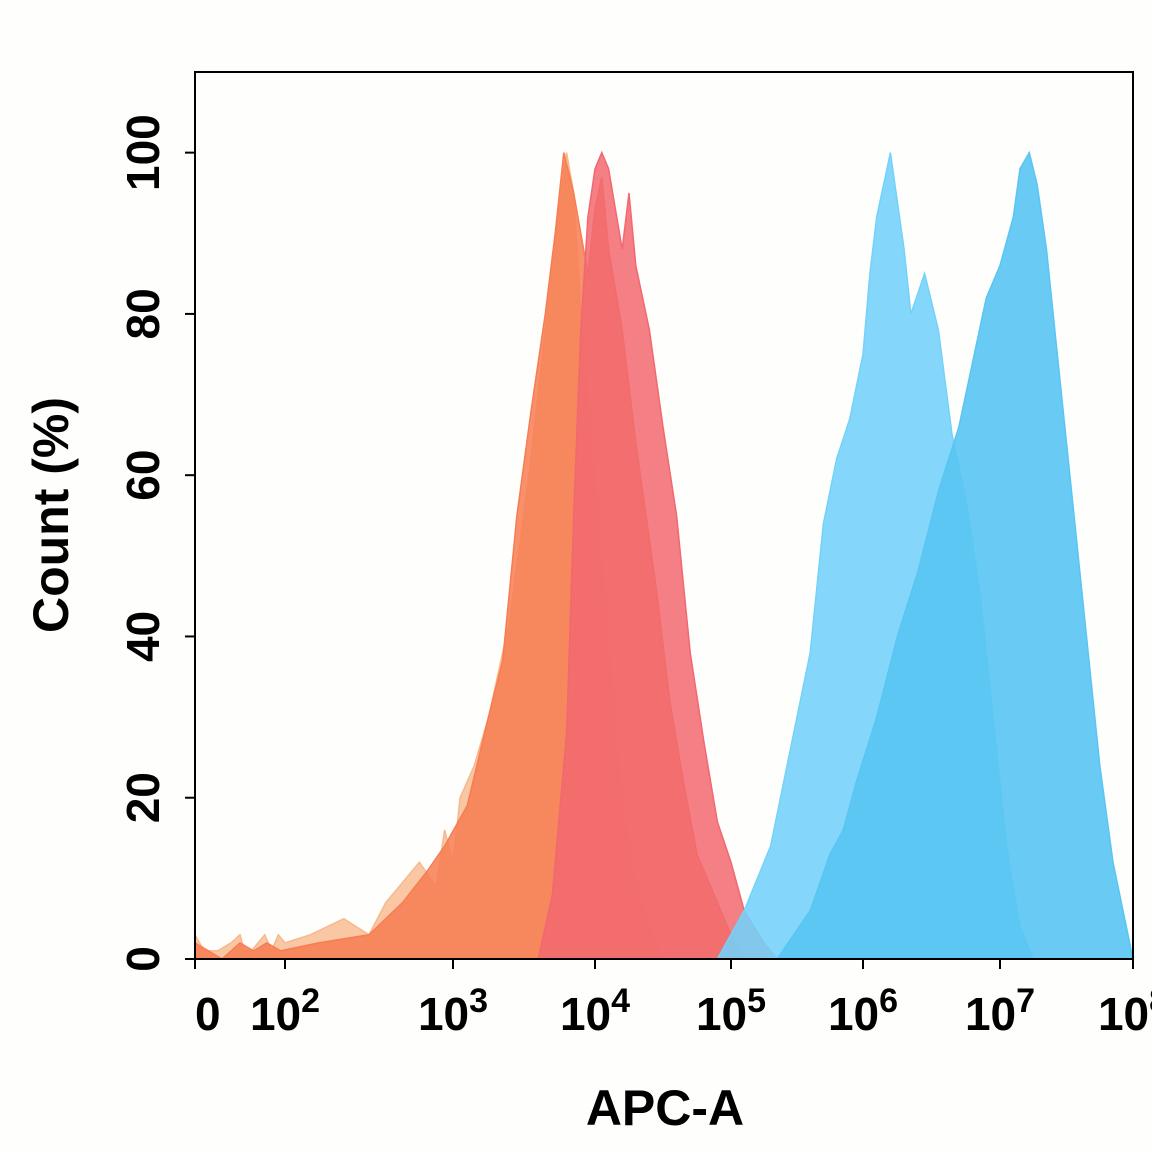 Image resolution: width=1152 pixels, height=1152 pixels. Describe the element at coordinates (143, 797) in the screenshot. I see `y-tick-label: 20` at that location.